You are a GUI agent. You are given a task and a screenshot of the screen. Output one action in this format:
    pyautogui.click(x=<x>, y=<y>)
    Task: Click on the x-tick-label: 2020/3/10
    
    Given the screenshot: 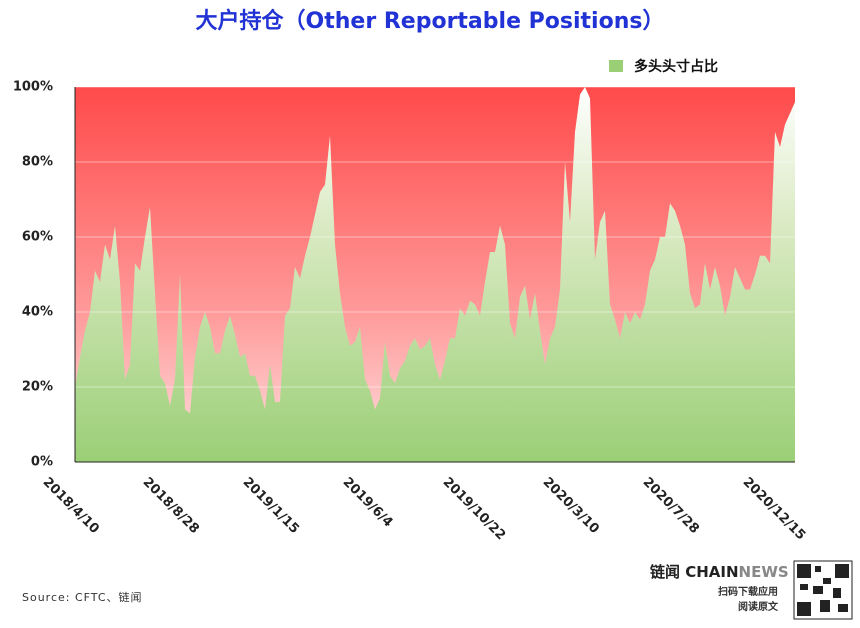 What is the action you would take?
    pyautogui.click(x=571, y=506)
    